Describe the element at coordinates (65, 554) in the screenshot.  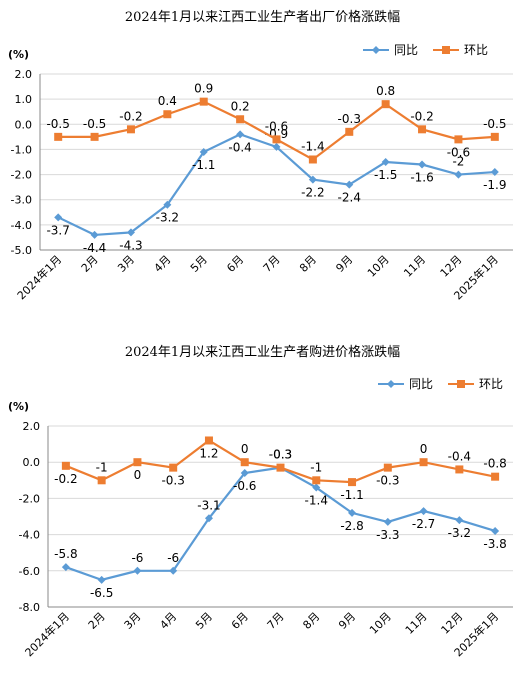
I see `data-label: -5.8` at that location.